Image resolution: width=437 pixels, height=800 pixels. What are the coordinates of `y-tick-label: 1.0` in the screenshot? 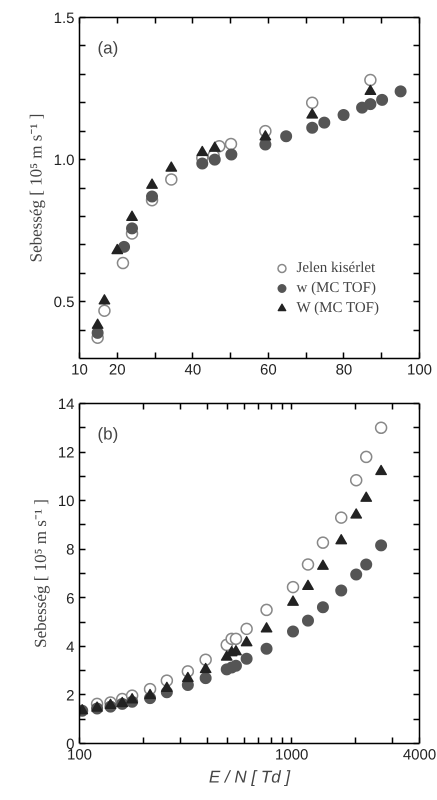 It's located at (64, 161).